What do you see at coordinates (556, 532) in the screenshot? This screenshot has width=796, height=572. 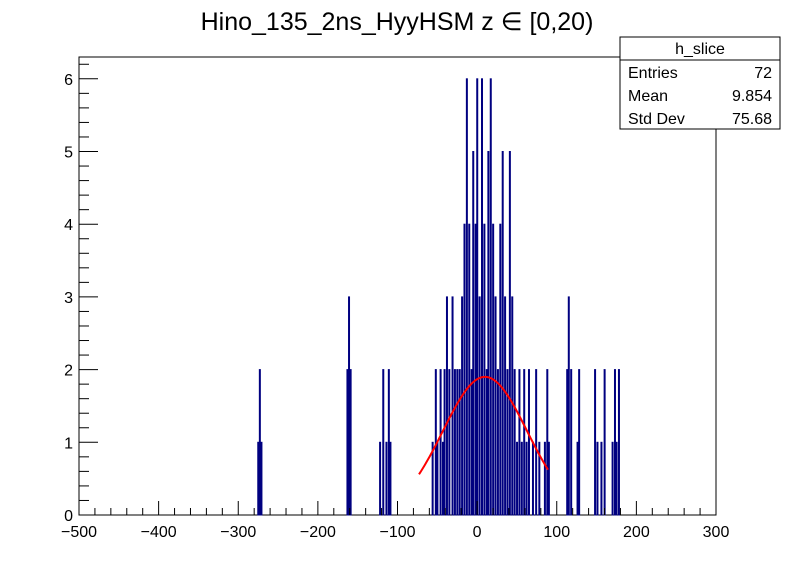 I see `x-tick-label: 100` at bounding box center [556, 532].